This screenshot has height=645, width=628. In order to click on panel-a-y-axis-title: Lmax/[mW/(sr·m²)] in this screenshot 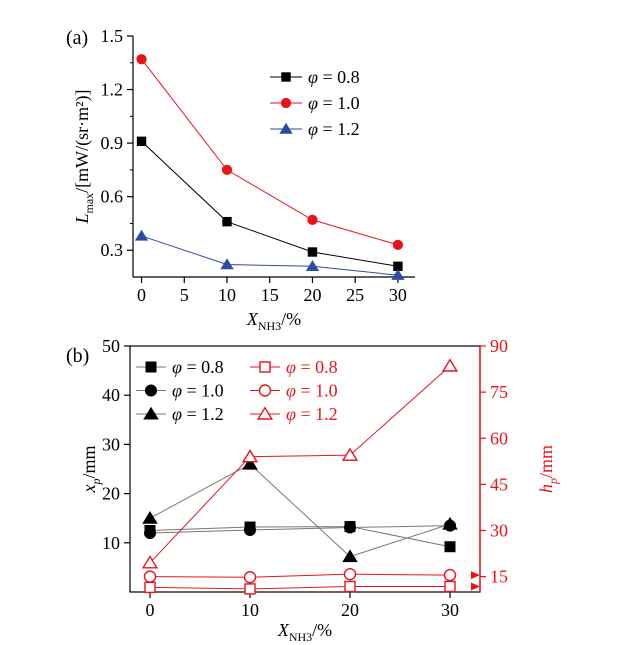, I will do `click(84, 156)`.